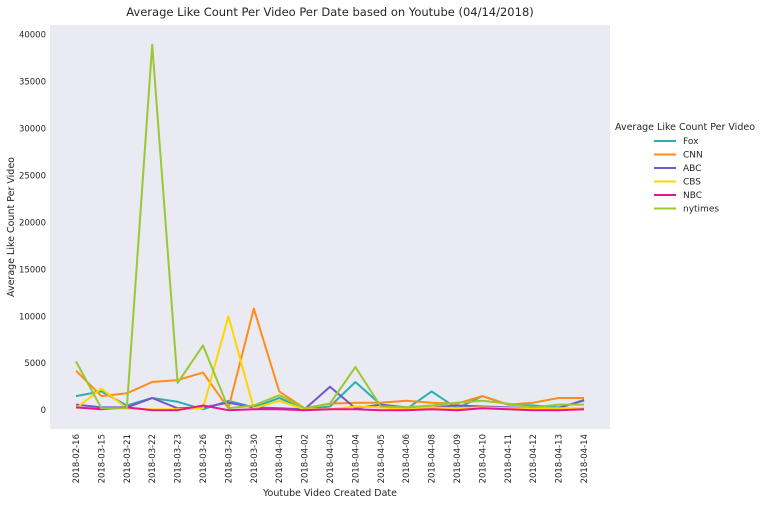  Describe the element at coordinates (11, 227) in the screenshot. I see `y-axis-label: Average Like Count Per Video` at that location.